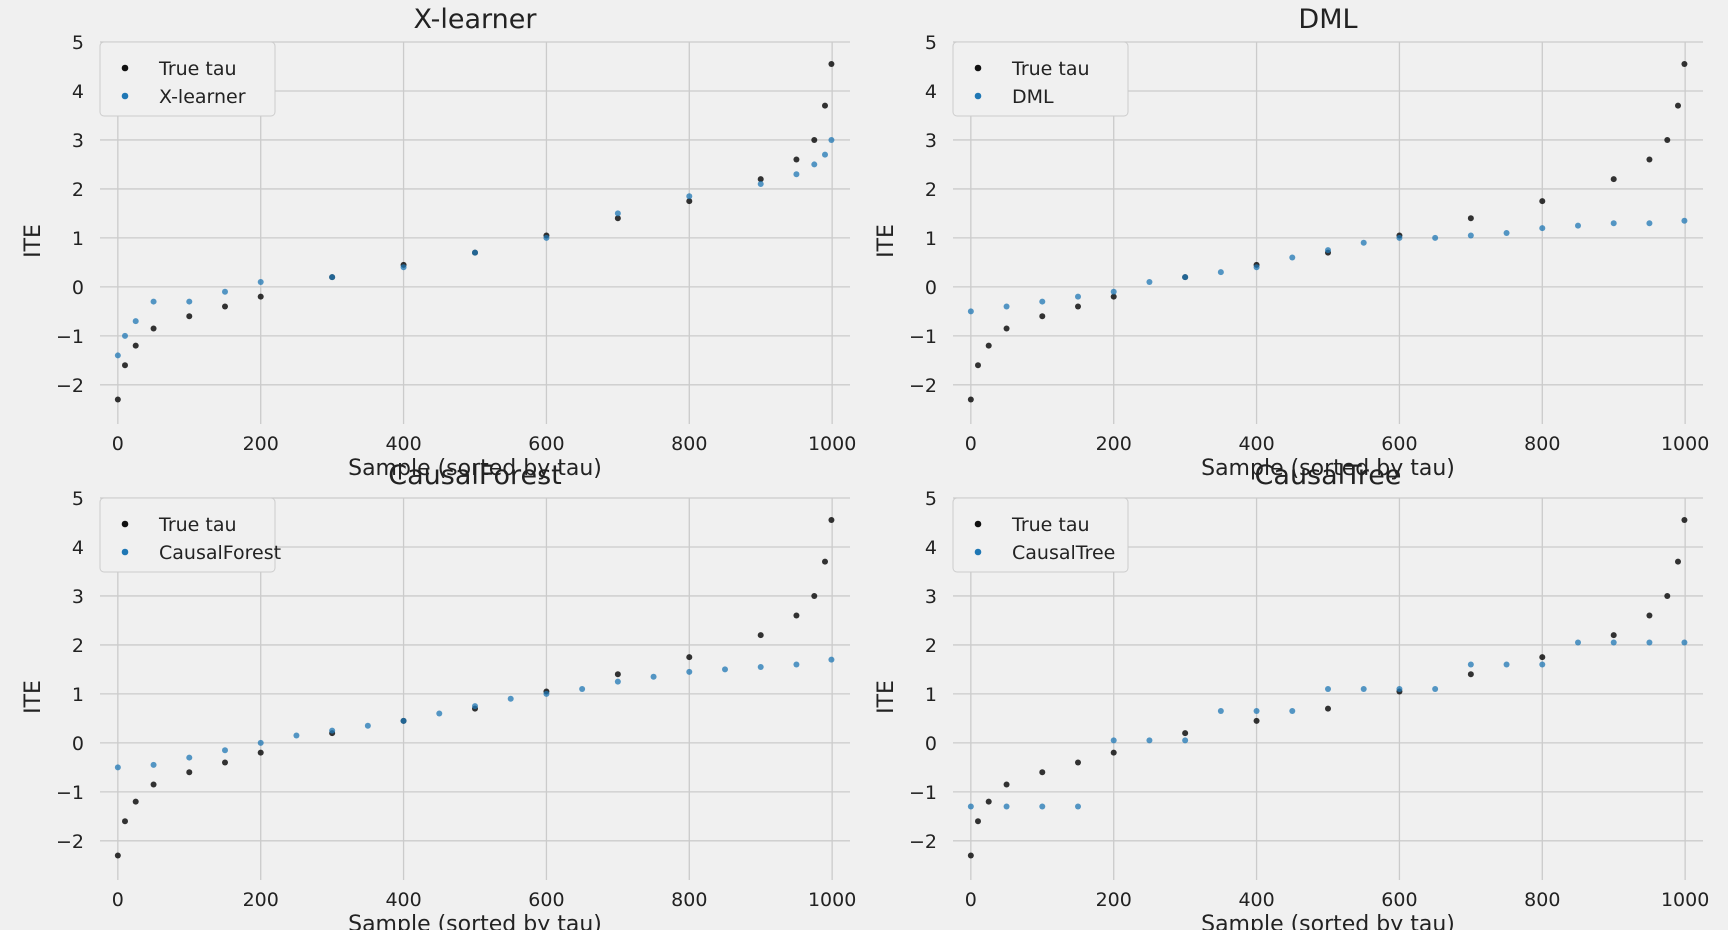 This screenshot has width=1728, height=930. What do you see at coordinates (261, 444) in the screenshot?
I see `x-tick-label: 200` at bounding box center [261, 444].